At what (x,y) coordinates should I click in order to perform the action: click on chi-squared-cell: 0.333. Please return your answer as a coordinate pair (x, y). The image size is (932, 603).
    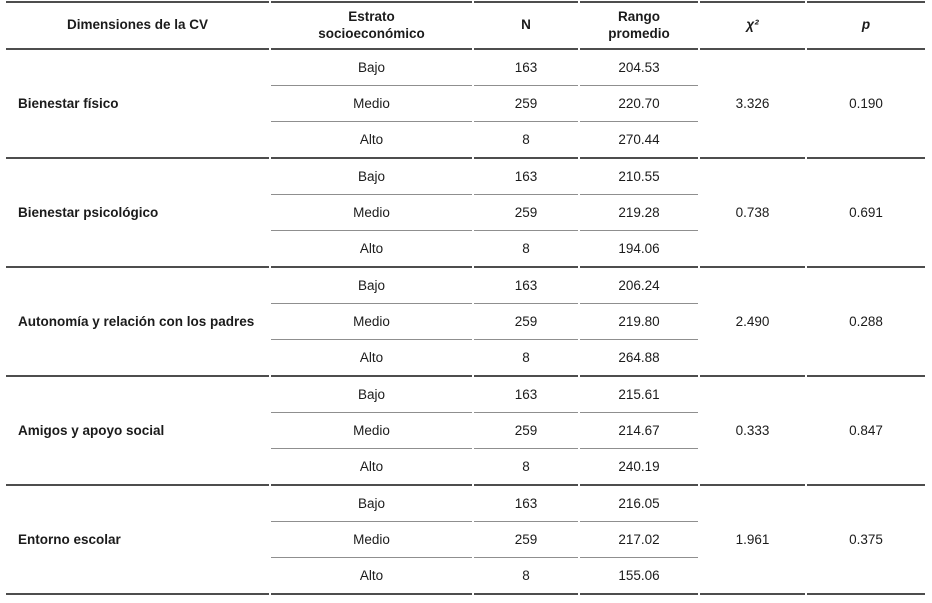
    Looking at the image, I should click on (752, 431).